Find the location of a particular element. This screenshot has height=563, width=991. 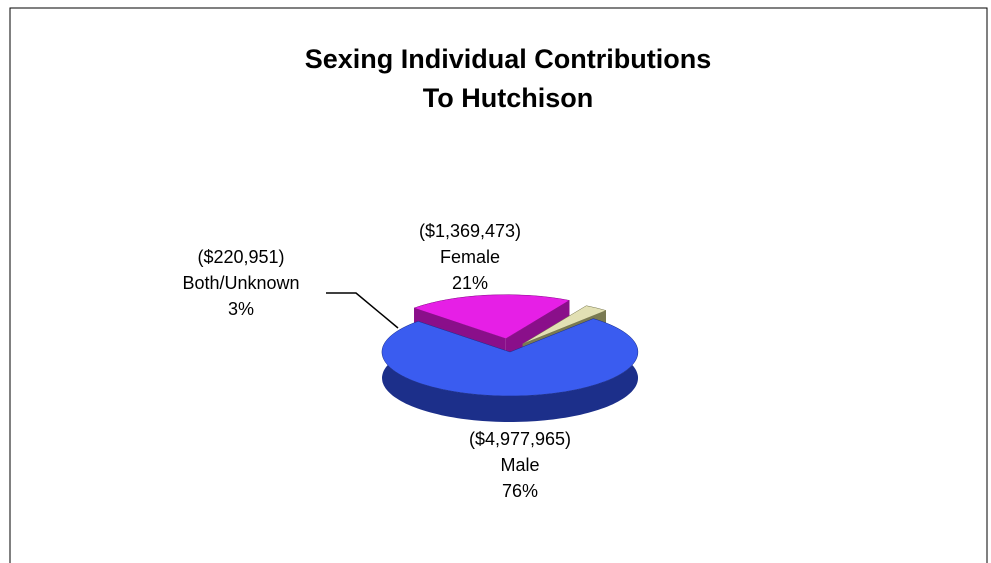

slice-side is located at coordinates (510, 370).